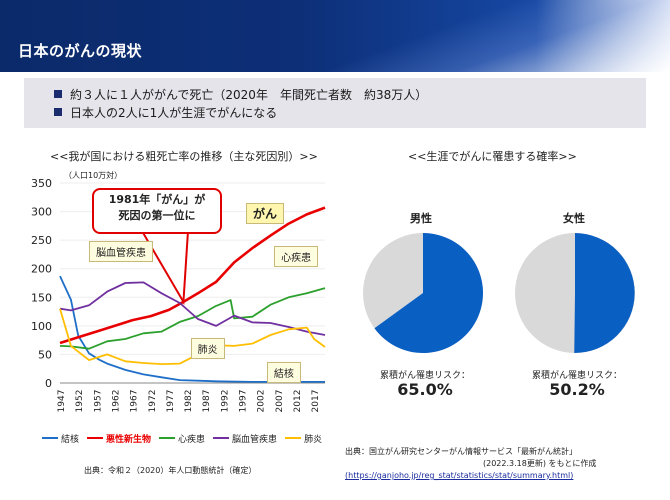  What do you see at coordinates (45, 354) in the screenshot?
I see `y-tick-label: 50` at bounding box center [45, 354].